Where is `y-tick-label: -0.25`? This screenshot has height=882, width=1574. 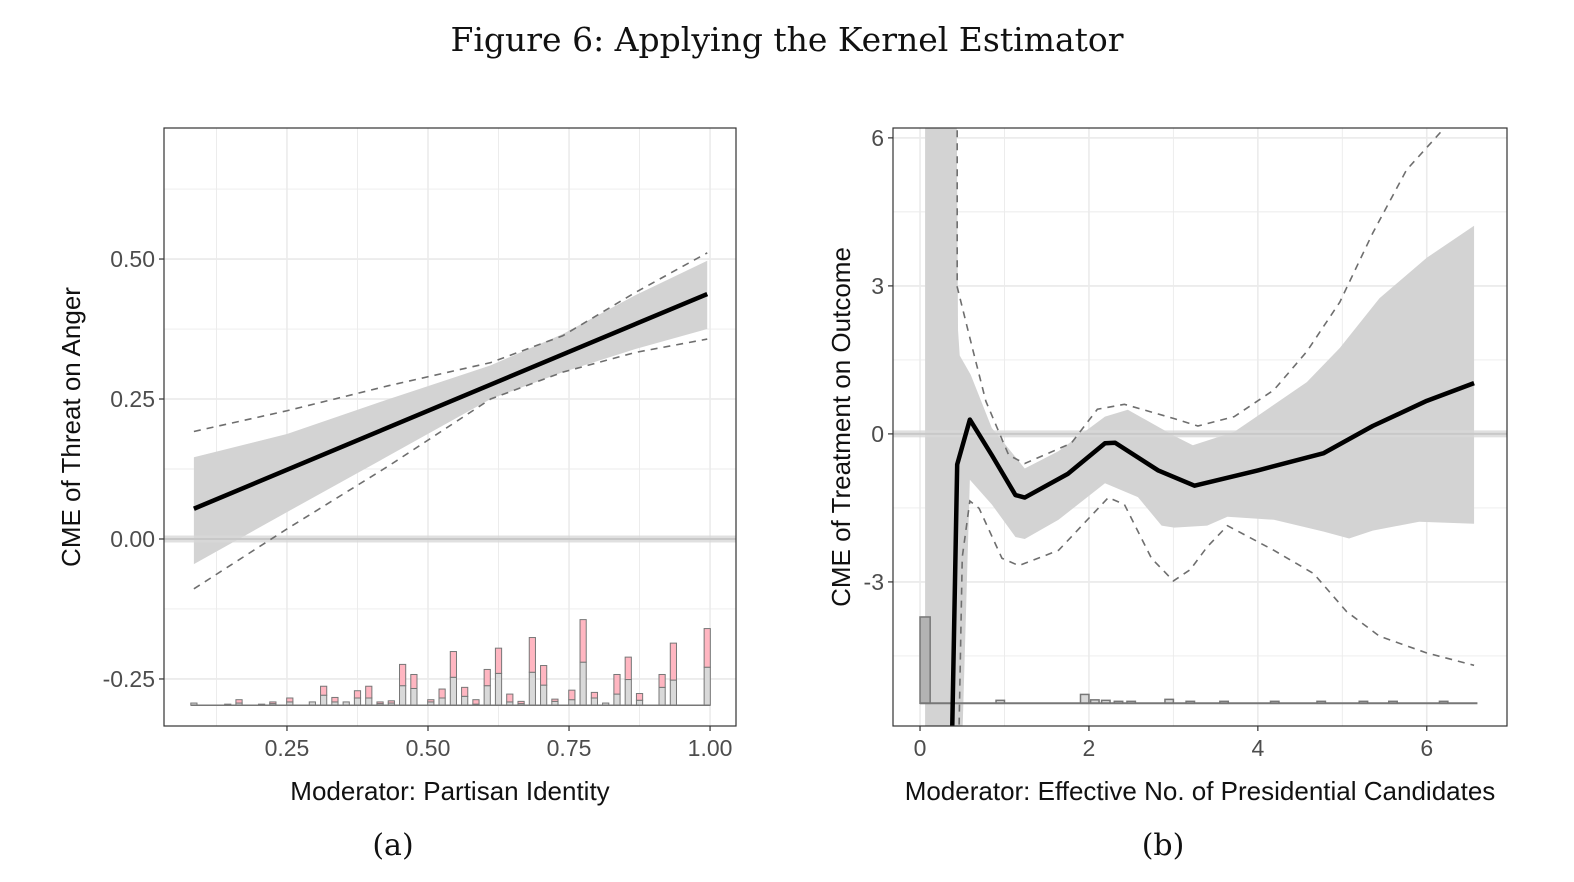 y-tick-label: -0.25 is located at coordinates (129, 679).